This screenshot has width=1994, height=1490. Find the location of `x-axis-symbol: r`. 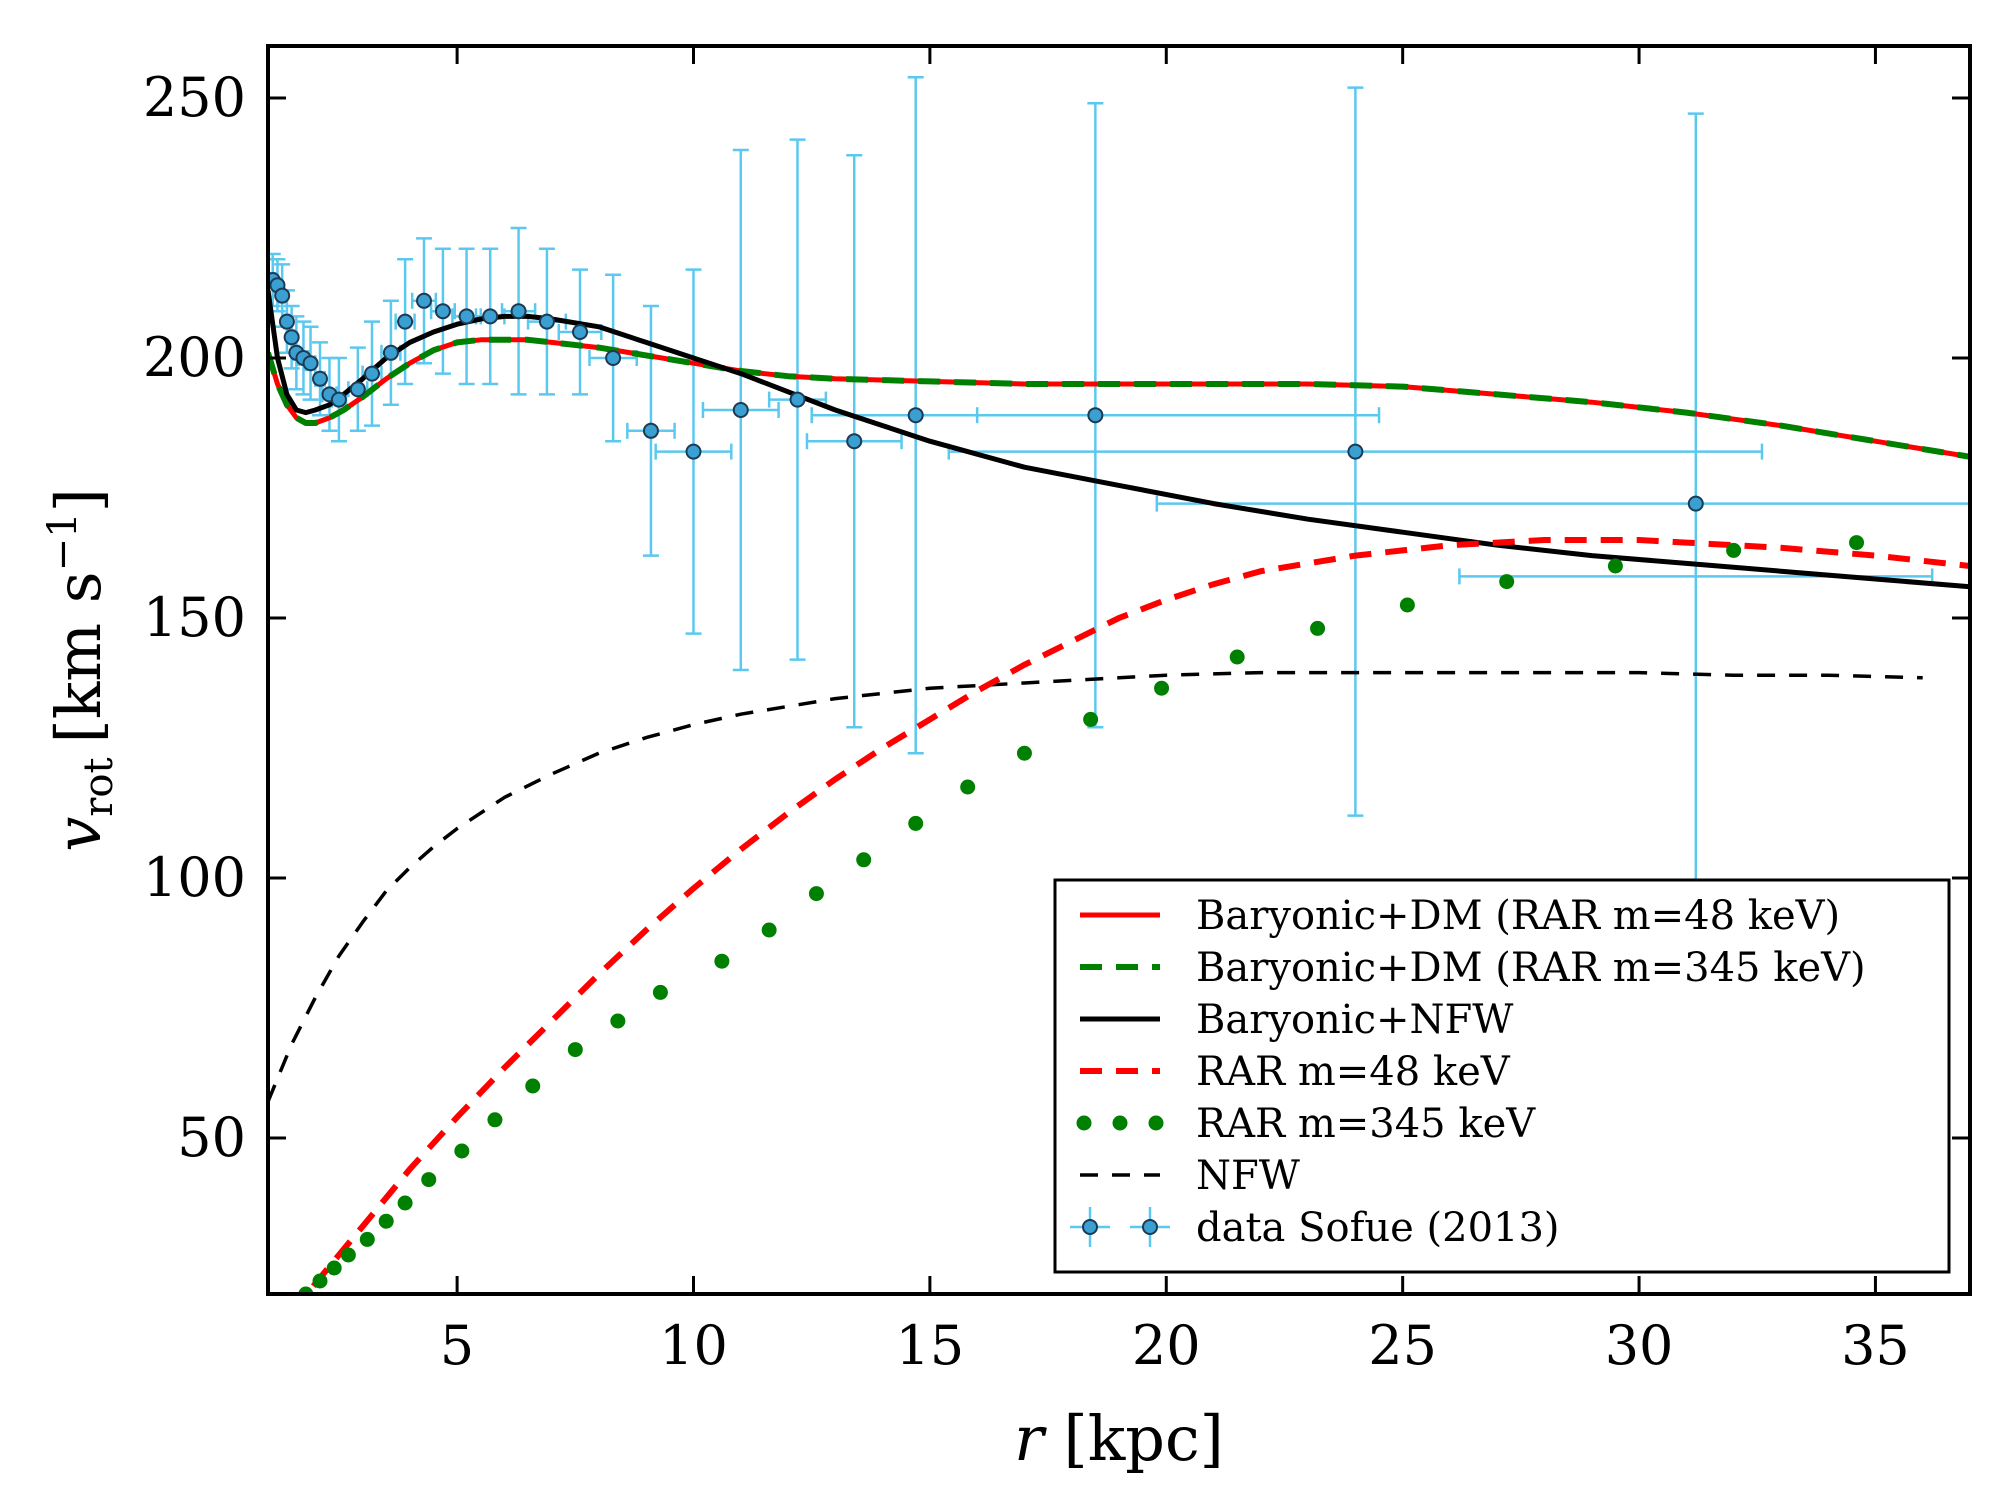

x-axis-symbol: r is located at coordinates (1030, 1438).